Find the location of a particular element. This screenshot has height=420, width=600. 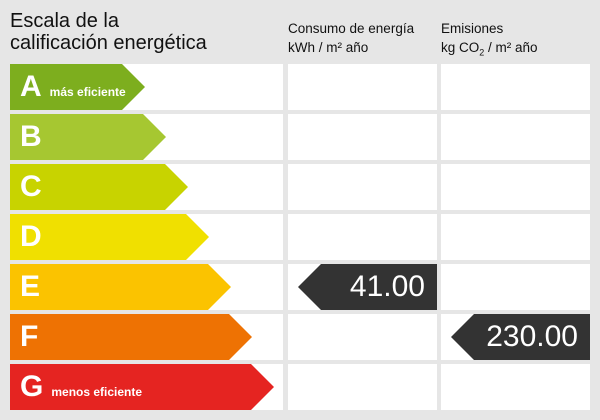

rating-arrow-c: C is located at coordinates (99, 187).